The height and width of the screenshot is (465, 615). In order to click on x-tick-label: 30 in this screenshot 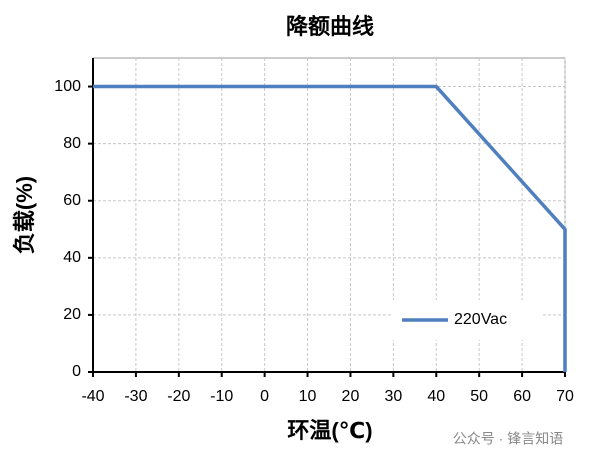, I will do `click(393, 396)`.